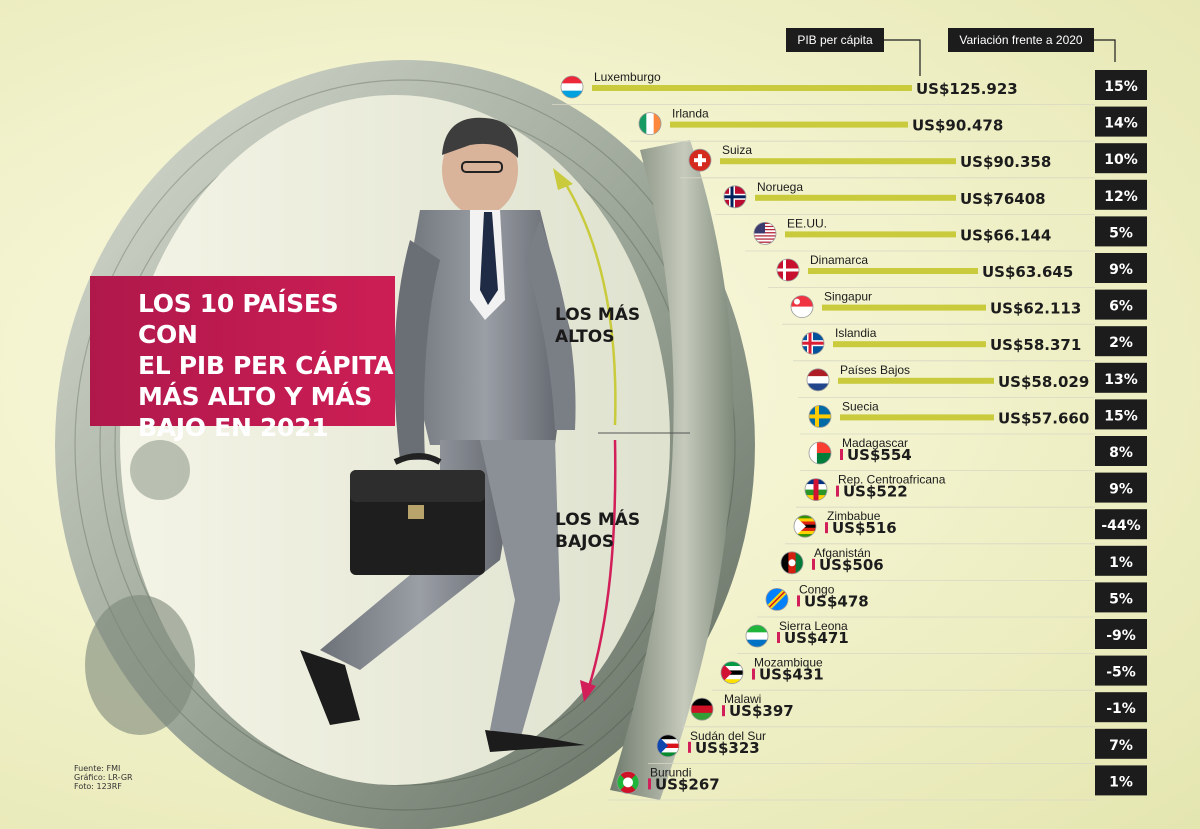 The image size is (1200, 829). Describe the element at coordinates (628, 782) in the screenshot. I see `flag-burundi-icon` at that location.